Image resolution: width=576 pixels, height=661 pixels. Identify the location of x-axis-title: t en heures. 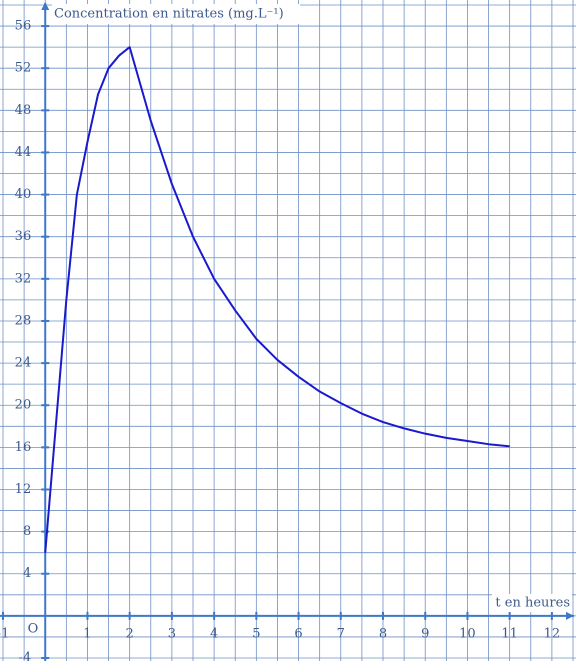
(532, 603).